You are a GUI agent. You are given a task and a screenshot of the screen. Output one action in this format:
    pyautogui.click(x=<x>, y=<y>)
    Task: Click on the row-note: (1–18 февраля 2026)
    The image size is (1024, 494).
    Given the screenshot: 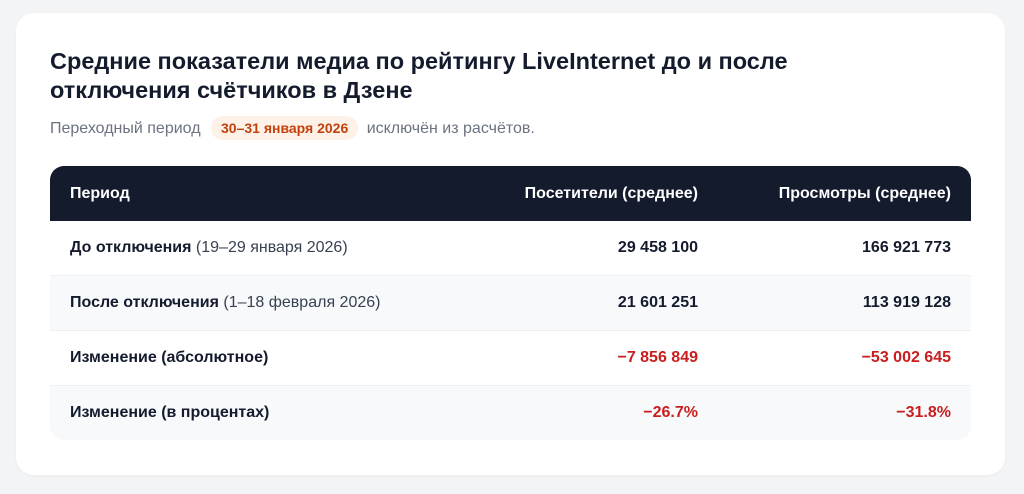 What is the action you would take?
    pyautogui.click(x=302, y=302)
    